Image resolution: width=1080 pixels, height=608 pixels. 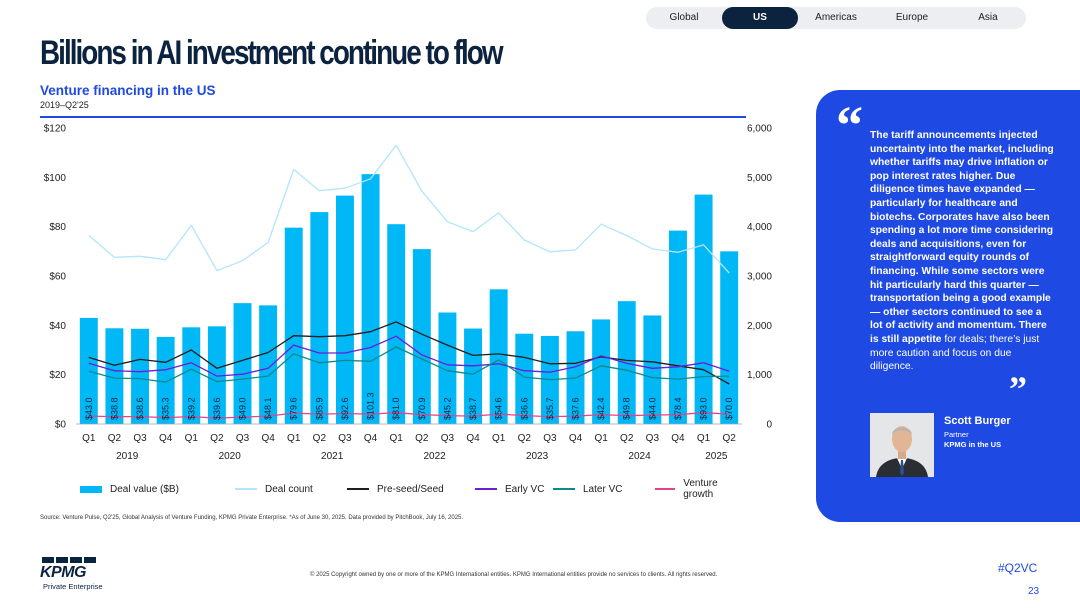 I want to click on legend-label: Deal count, so click(x=289, y=489).